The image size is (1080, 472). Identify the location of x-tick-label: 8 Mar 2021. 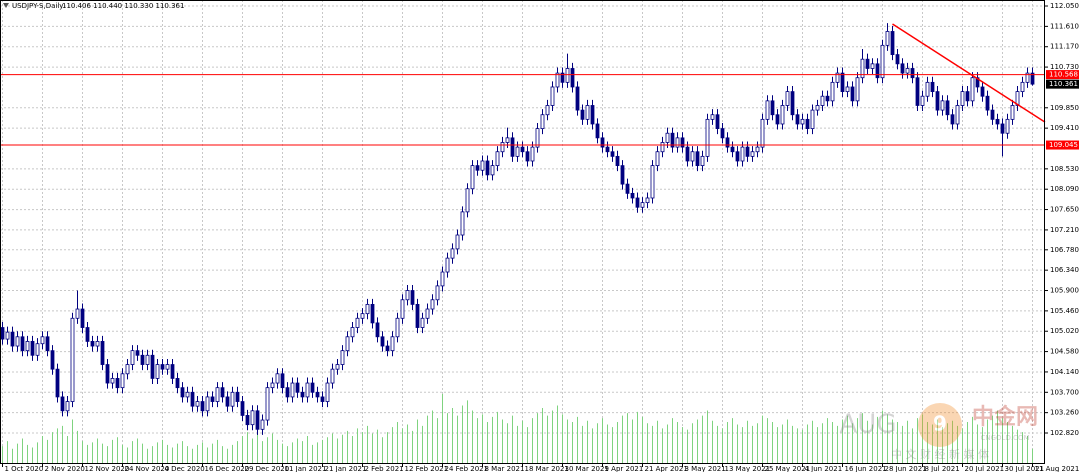
(505, 468).